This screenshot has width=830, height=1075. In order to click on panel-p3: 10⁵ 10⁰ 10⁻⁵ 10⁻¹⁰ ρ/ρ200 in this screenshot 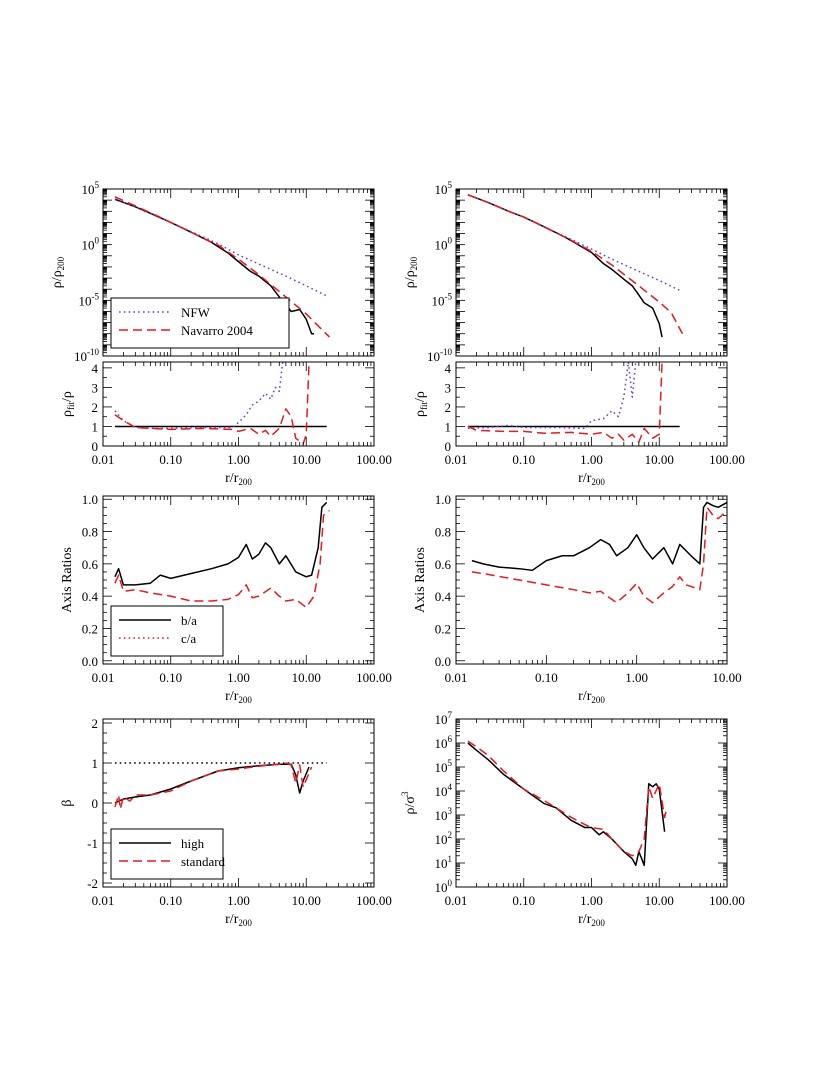, I will do `click(565, 272)`.